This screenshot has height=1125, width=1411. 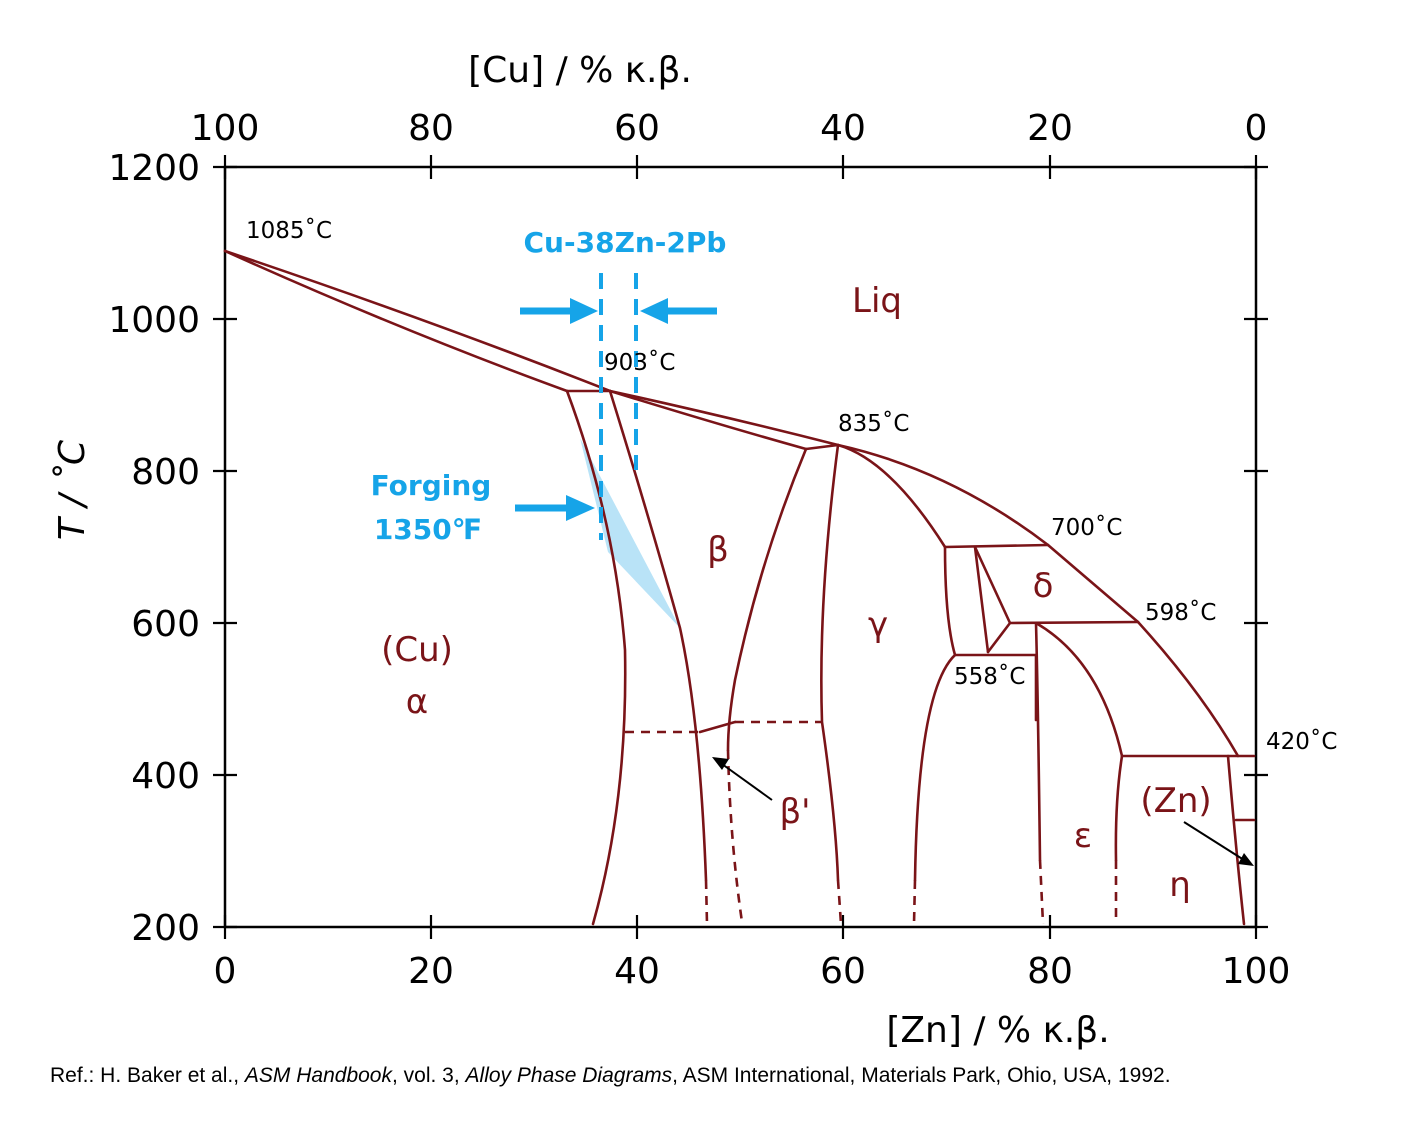 What do you see at coordinates (1180, 612) in the screenshot?
I see `temp-label-598: 598˚C` at bounding box center [1180, 612].